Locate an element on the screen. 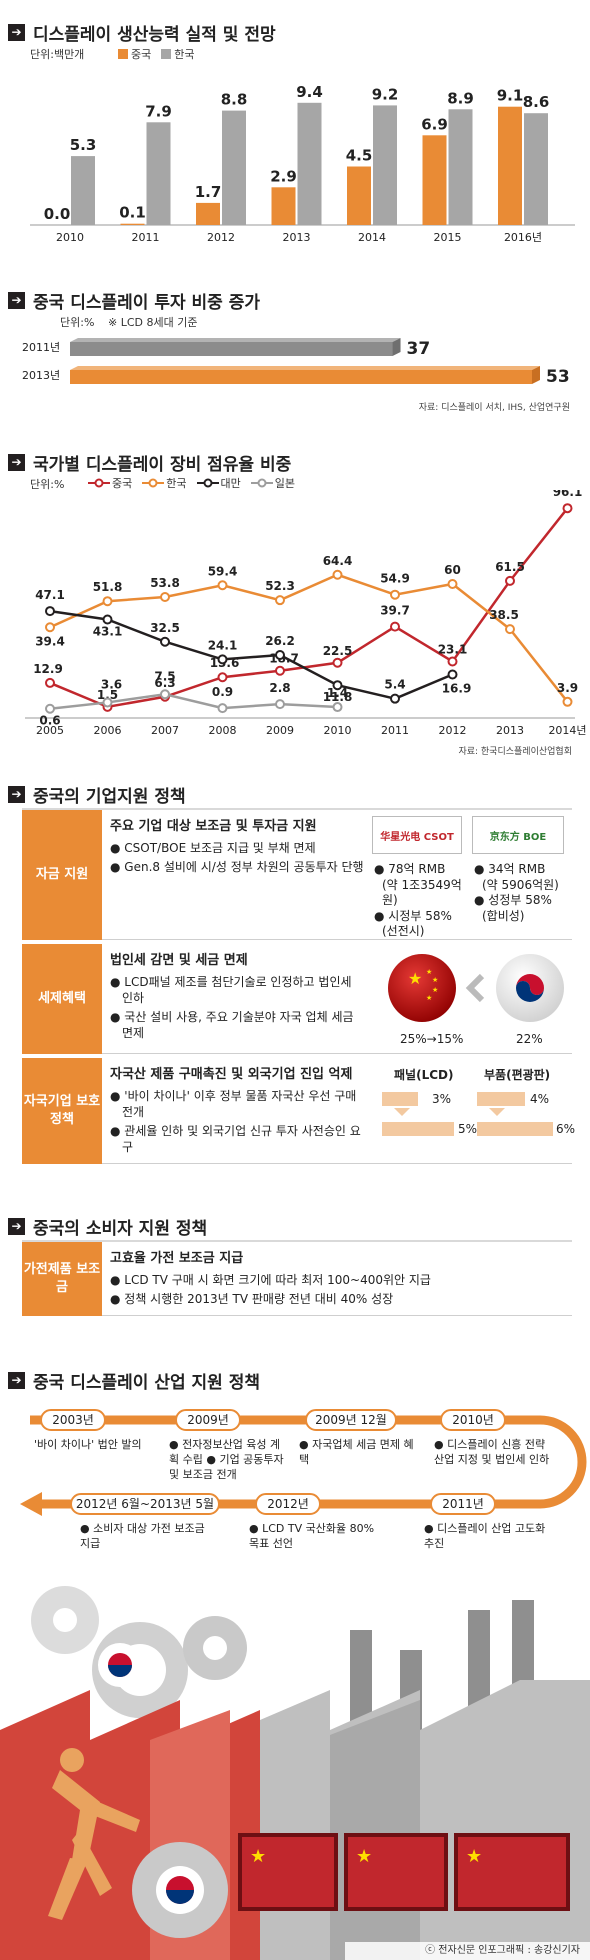 This screenshot has height=1960, width=590. protection-heading: 자국산 제품 구매촉진 및 외국기업 진입 억제 is located at coordinates (231, 1074).